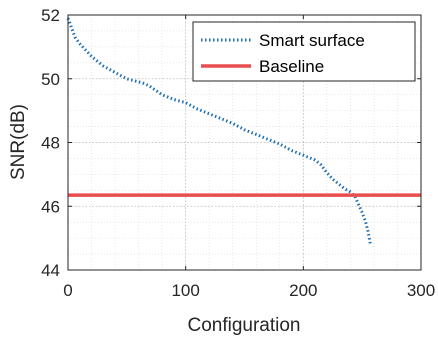  What do you see at coordinates (18, 142) in the screenshot?
I see `y-axis-label: SNR(dB)` at bounding box center [18, 142].